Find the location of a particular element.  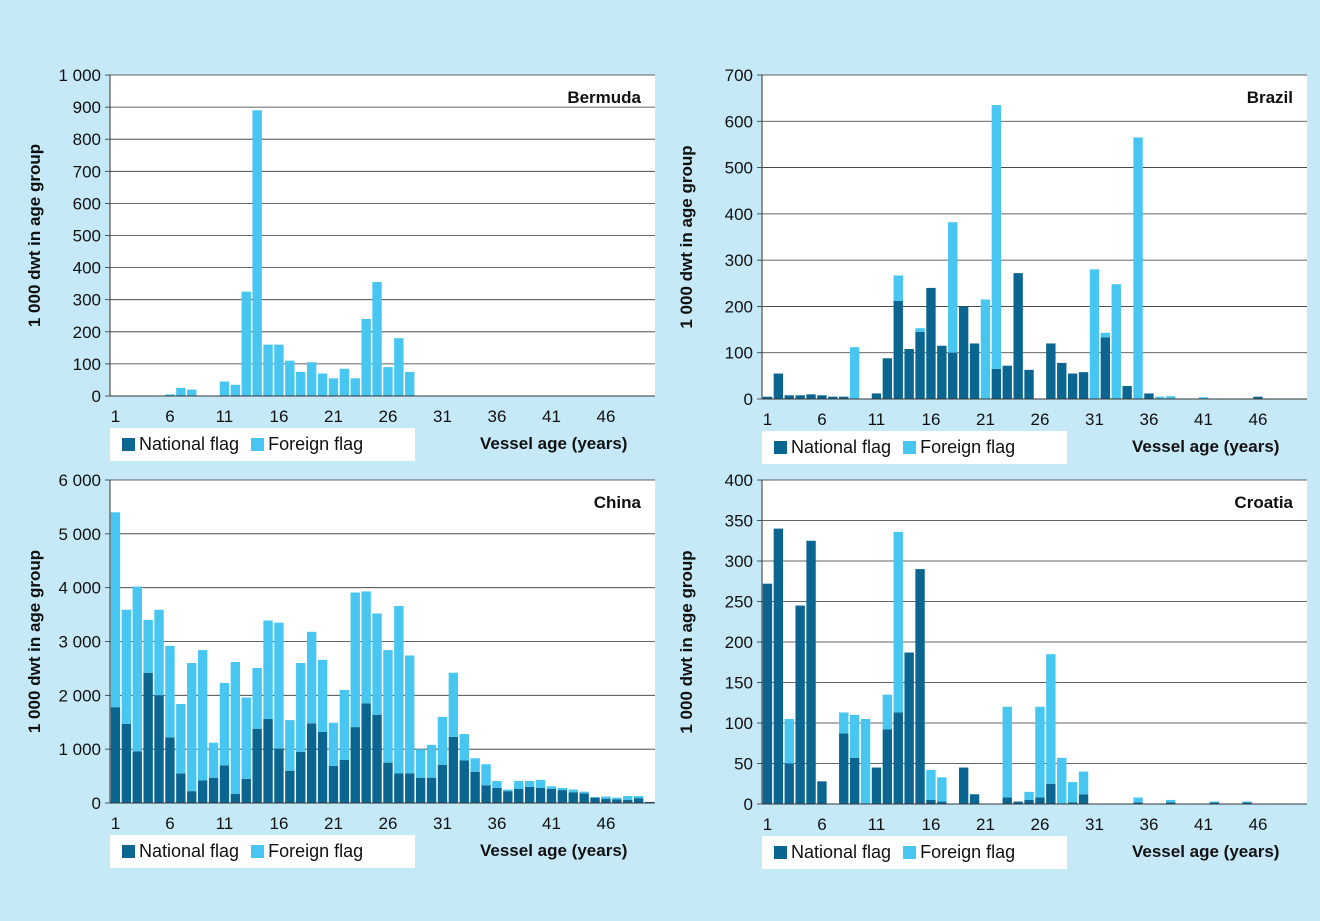

y-tick-label: 800 is located at coordinates (87, 139).